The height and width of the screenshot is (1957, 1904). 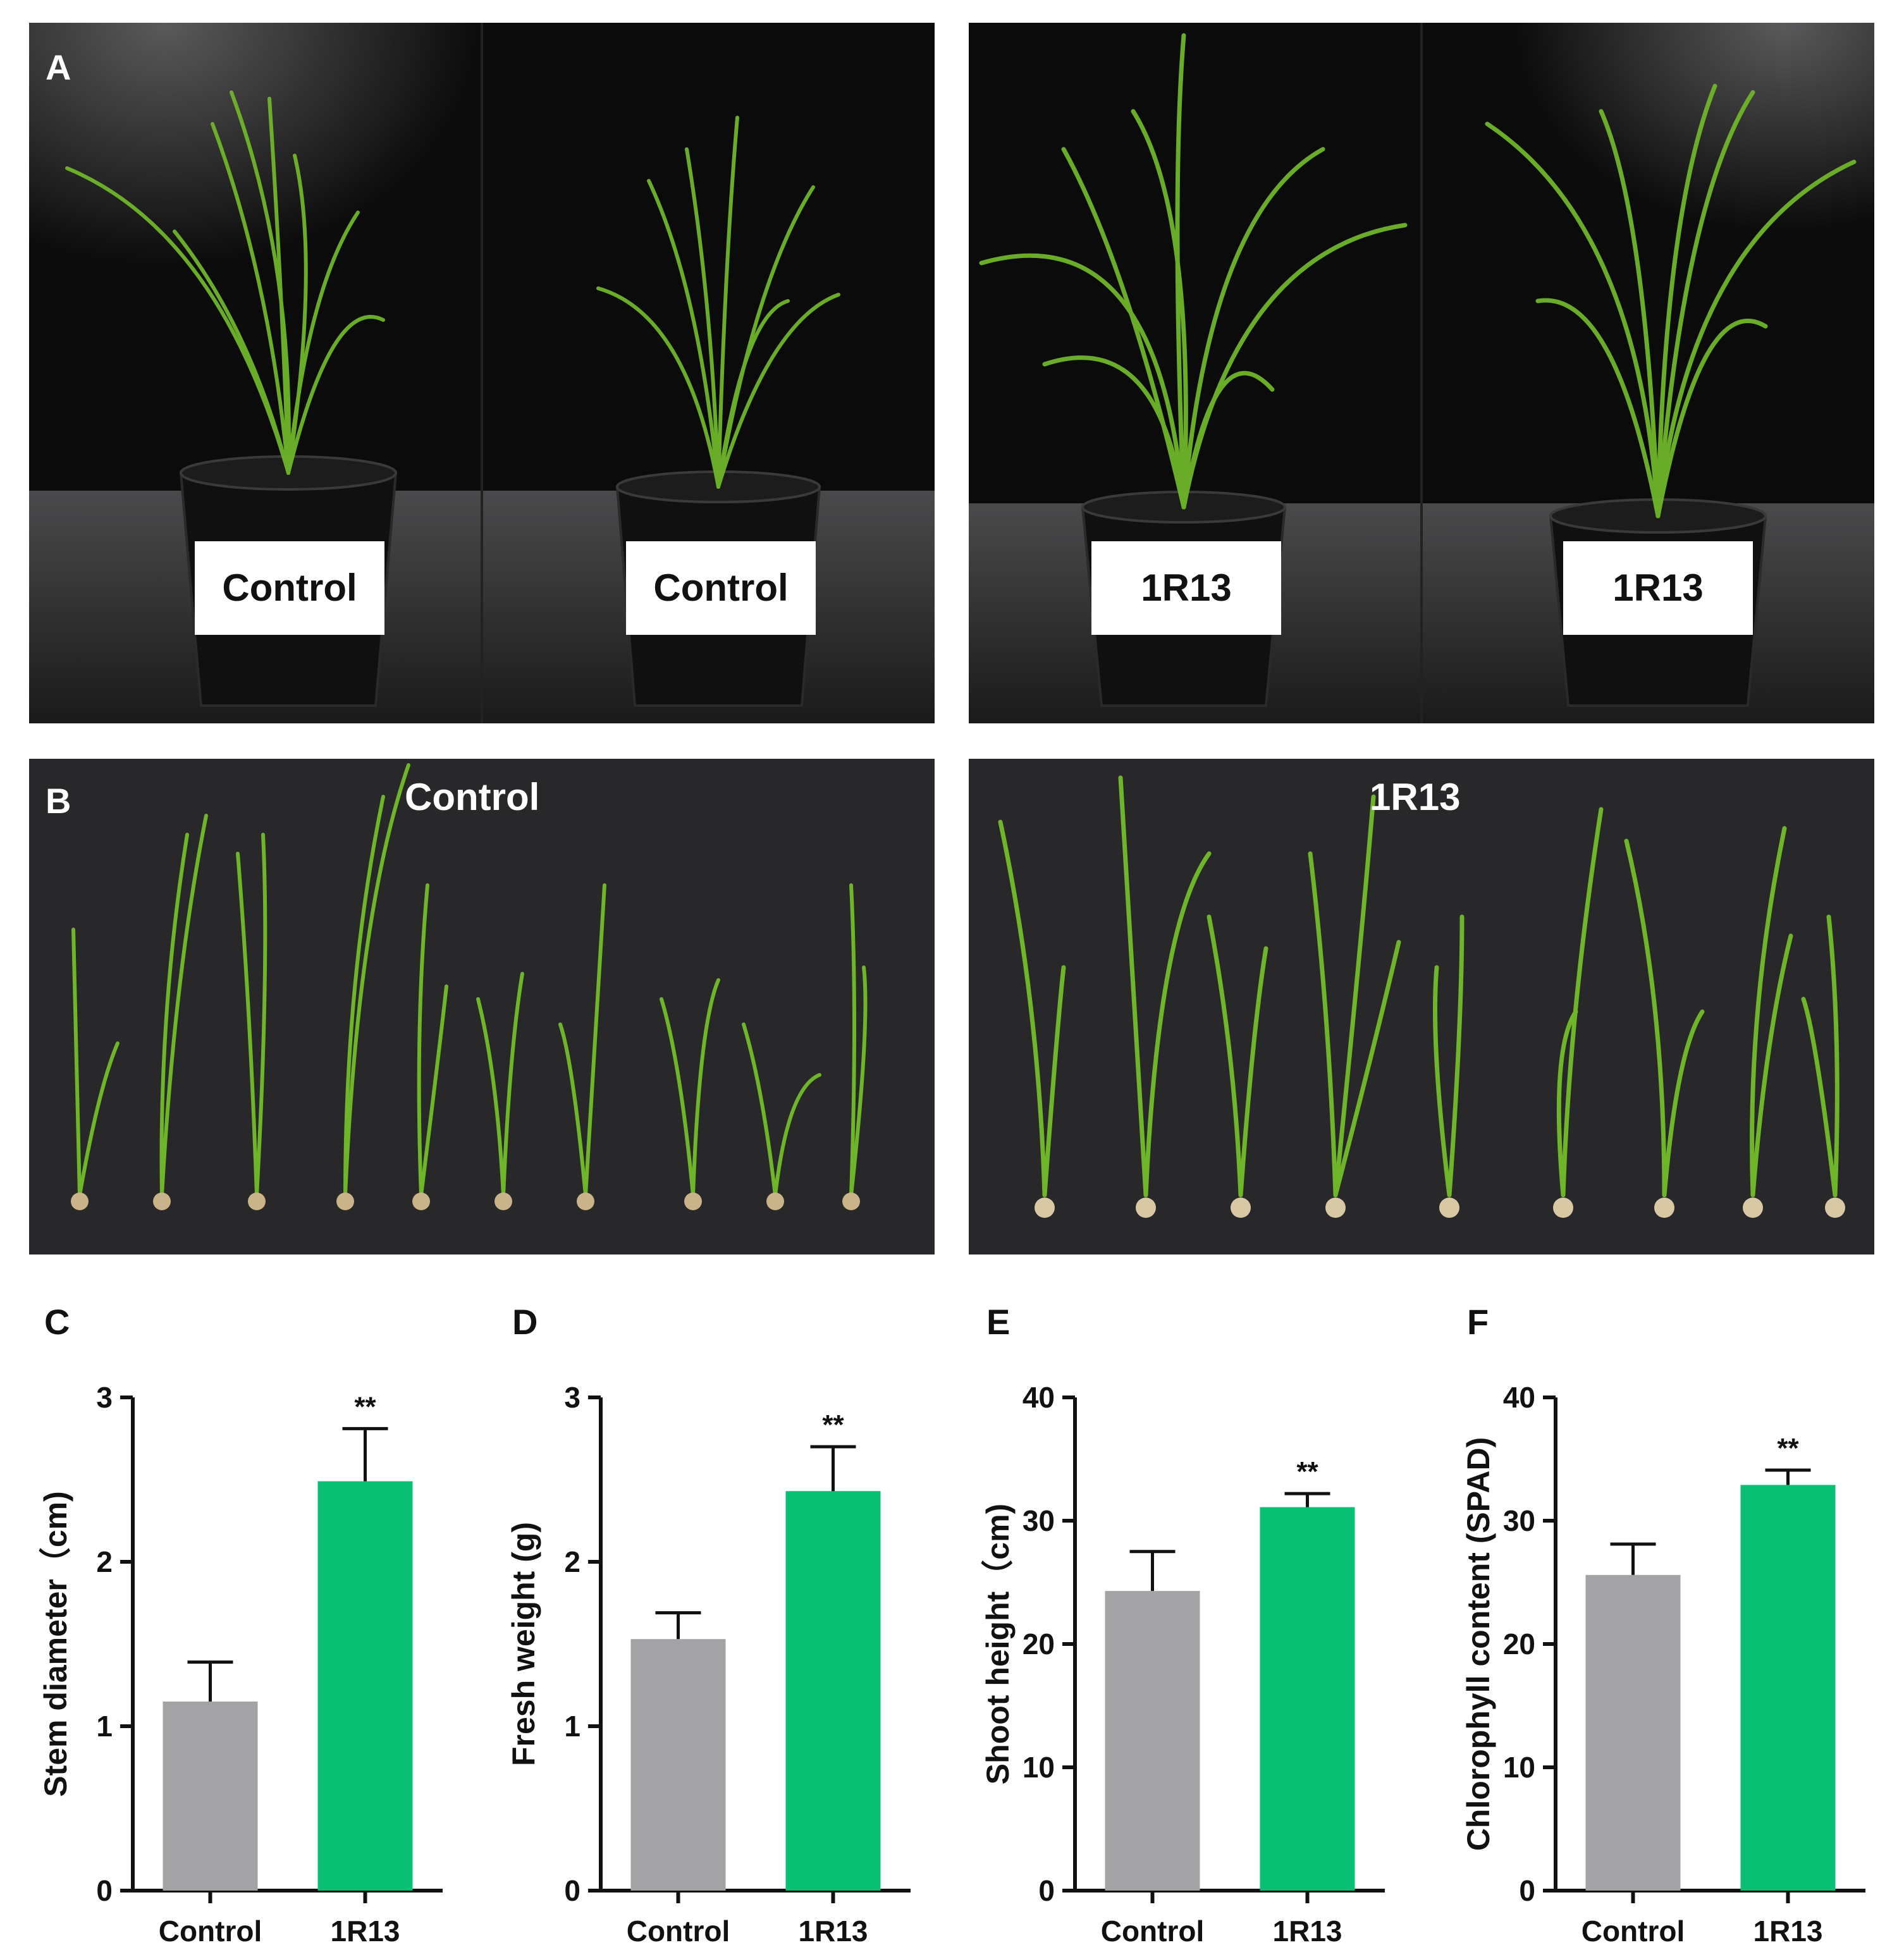 I want to click on treatment-seedlings-photo, so click(x=1421, y=1007).